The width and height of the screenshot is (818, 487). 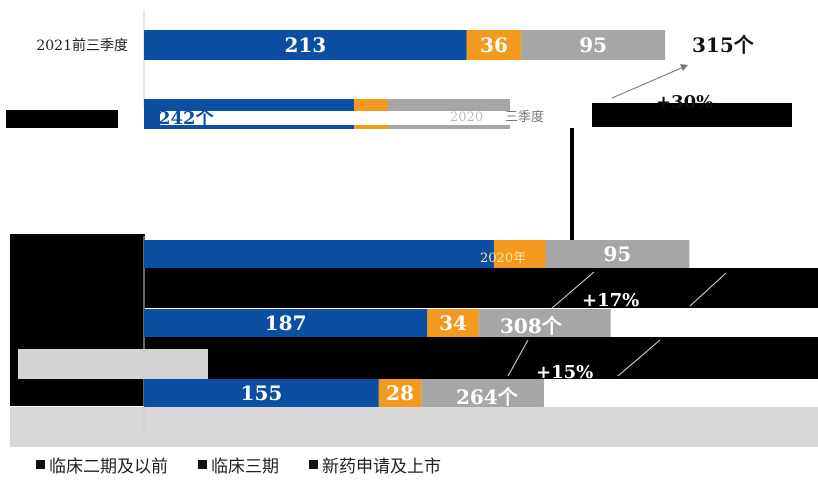 What do you see at coordinates (327, 255) in the screenshot?
I see `total-label: 360个` at bounding box center [327, 255].